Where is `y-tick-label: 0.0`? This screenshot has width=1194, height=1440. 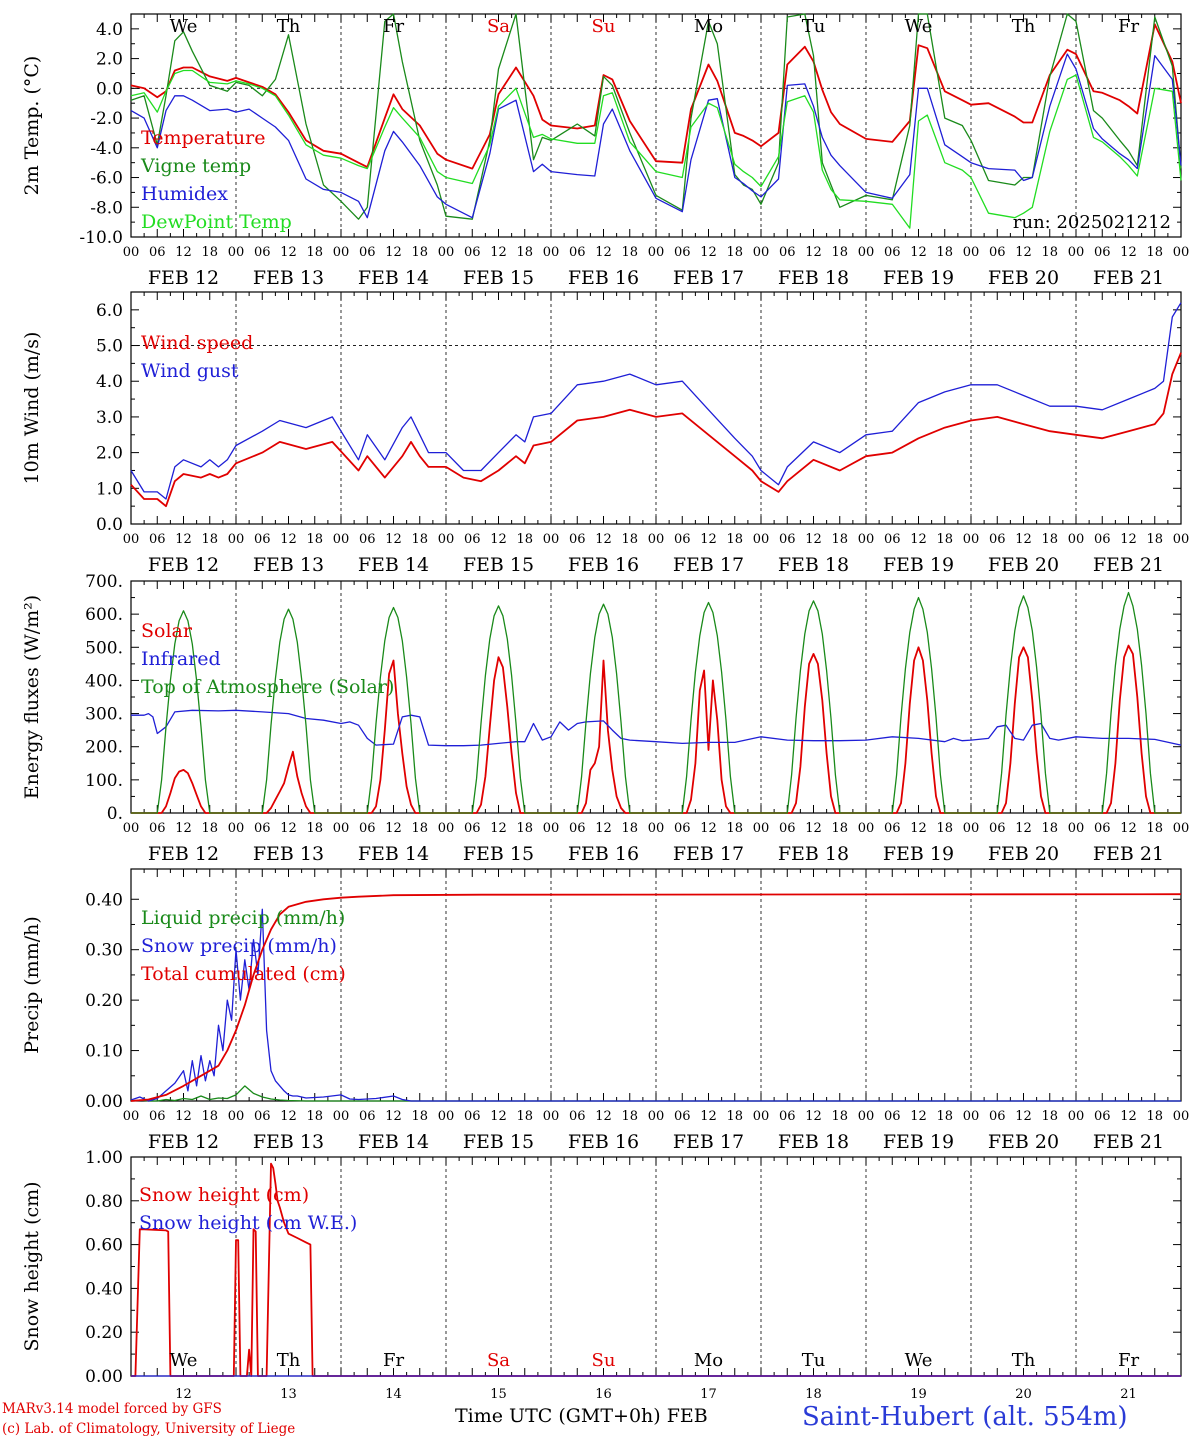 y-tick-label: 0.0 is located at coordinates (109, 525).